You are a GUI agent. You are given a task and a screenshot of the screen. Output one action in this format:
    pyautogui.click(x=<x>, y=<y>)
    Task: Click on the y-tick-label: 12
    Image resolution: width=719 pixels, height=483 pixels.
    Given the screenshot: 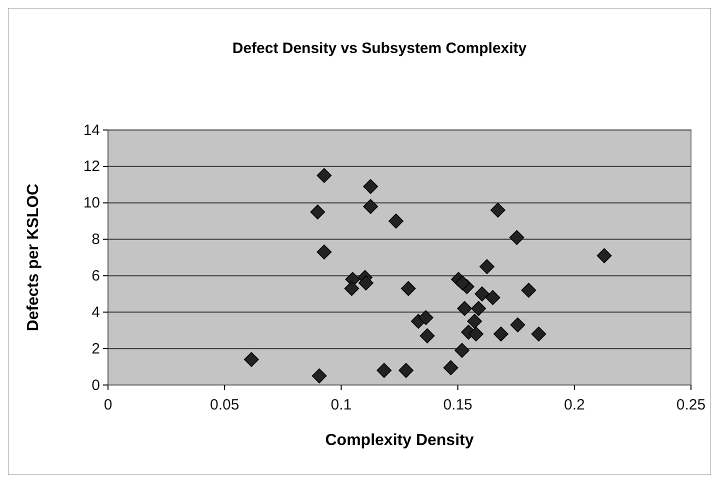 What is the action you would take?
    pyautogui.click(x=91, y=167)
    